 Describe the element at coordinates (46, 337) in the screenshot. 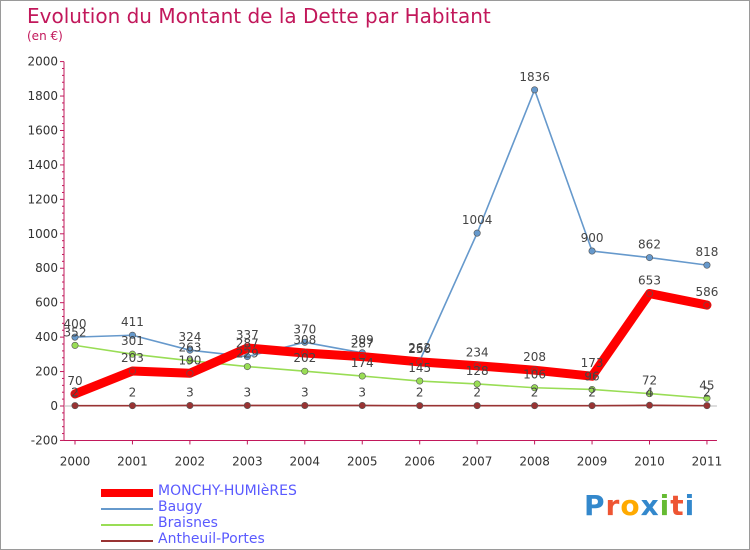

I see `y-tick-label: 400` at that location.